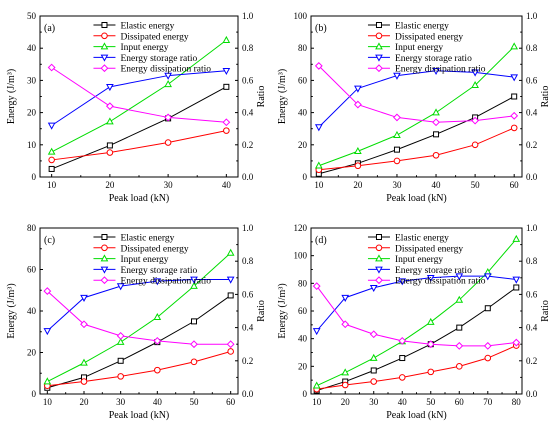 This screenshot has height=425, width=550. What do you see at coordinates (139, 316) in the screenshot?
I see `series-input-energy` at bounding box center [139, 316].